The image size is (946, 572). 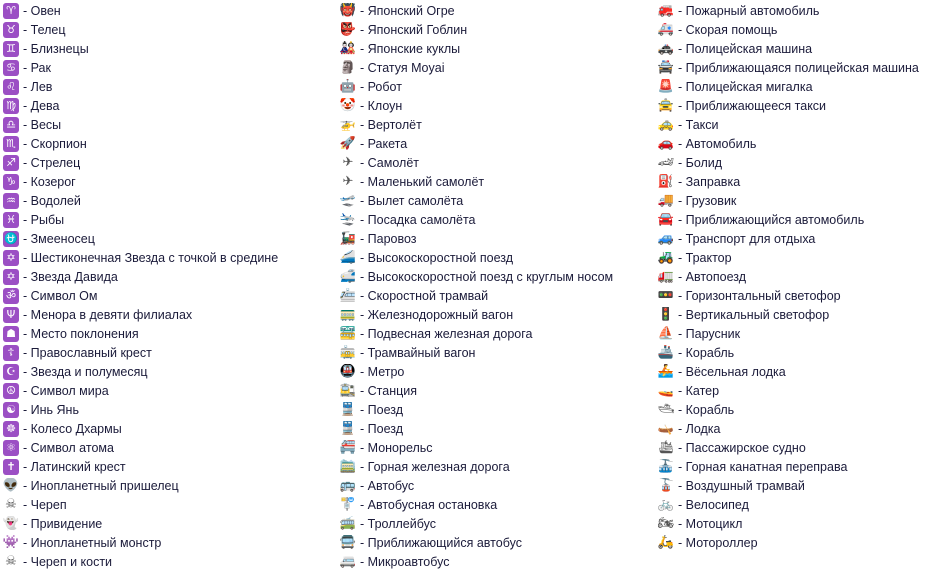 I want to click on list-item-label: - Весы, so click(x=42, y=124).